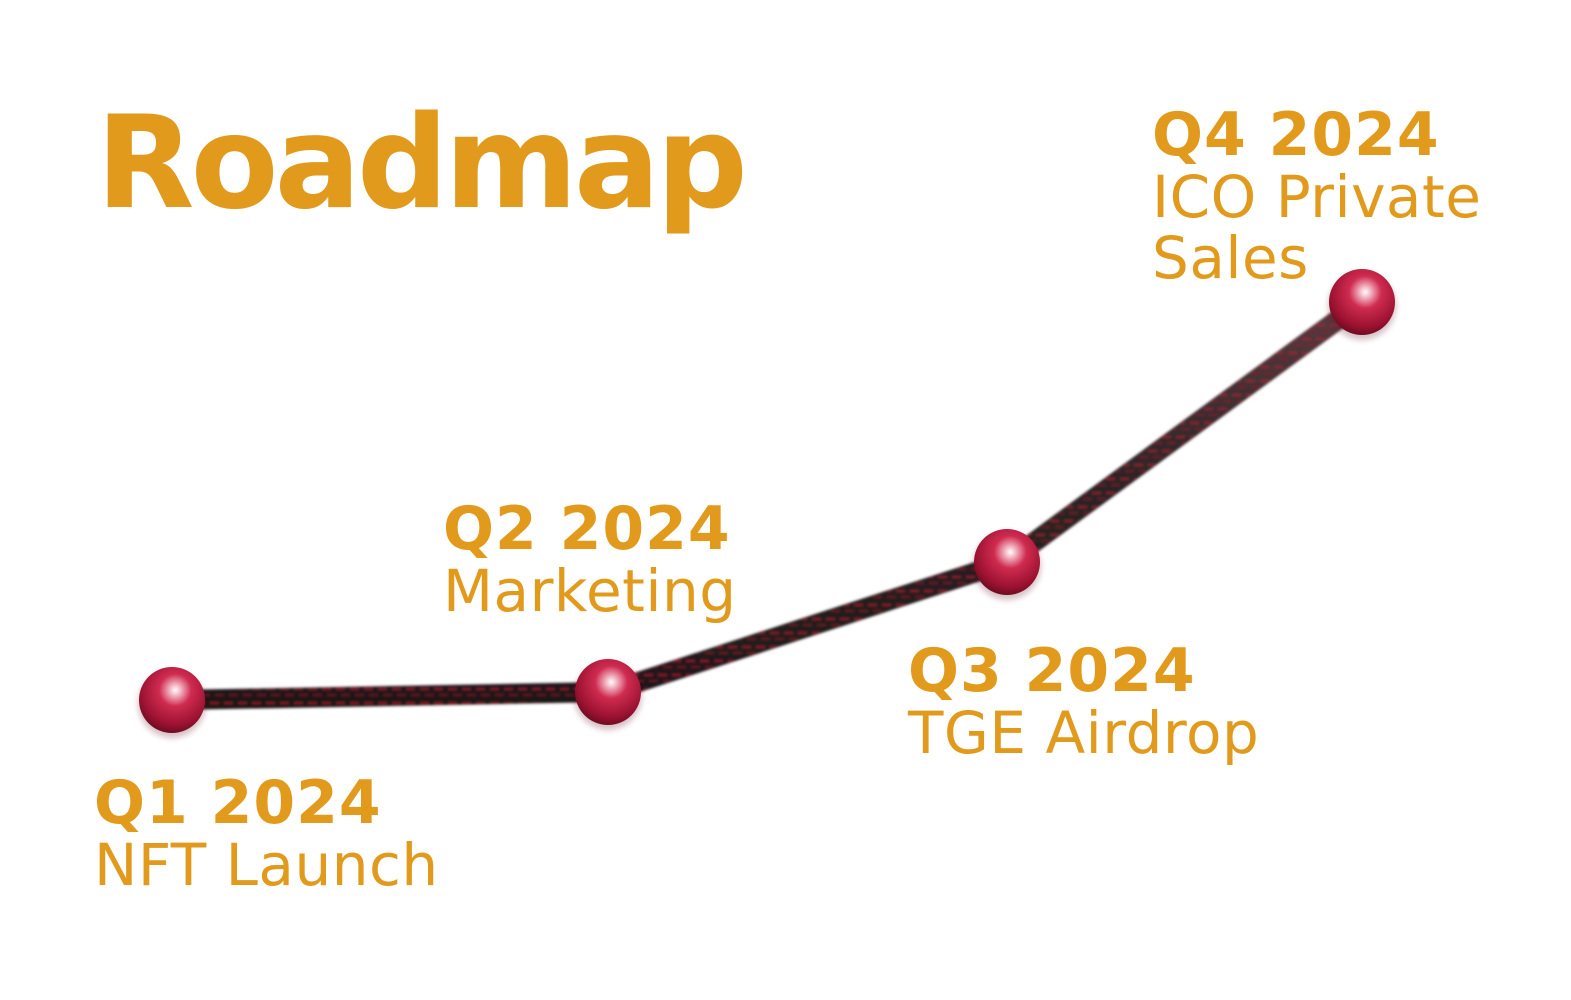 This screenshot has height=1000, width=1571. What do you see at coordinates (1296, 135) in the screenshot?
I see `milestone-quarter: Q4 2024` at bounding box center [1296, 135].